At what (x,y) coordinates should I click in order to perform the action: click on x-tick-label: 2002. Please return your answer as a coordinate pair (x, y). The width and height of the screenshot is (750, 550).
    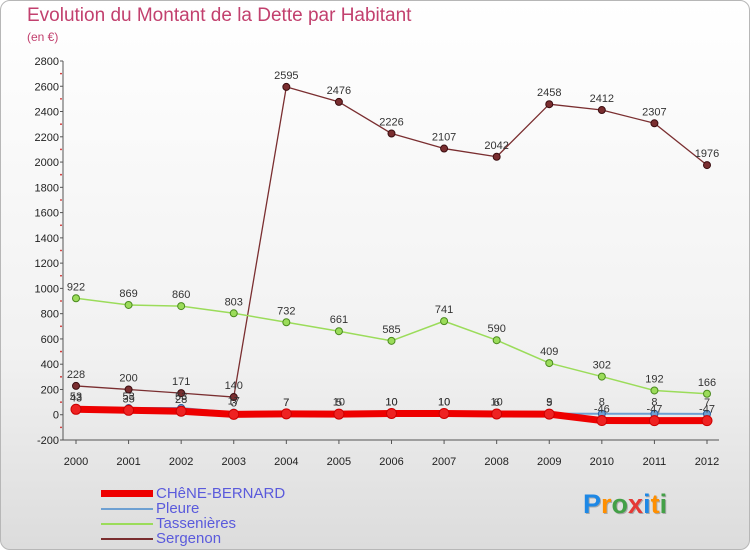
    Looking at the image, I should click on (181, 462).